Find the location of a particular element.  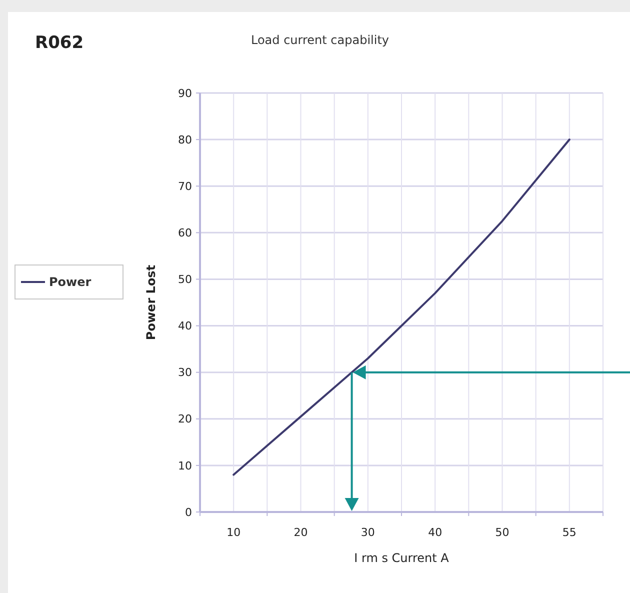

y-tick-label: 0 is located at coordinates (188, 512).